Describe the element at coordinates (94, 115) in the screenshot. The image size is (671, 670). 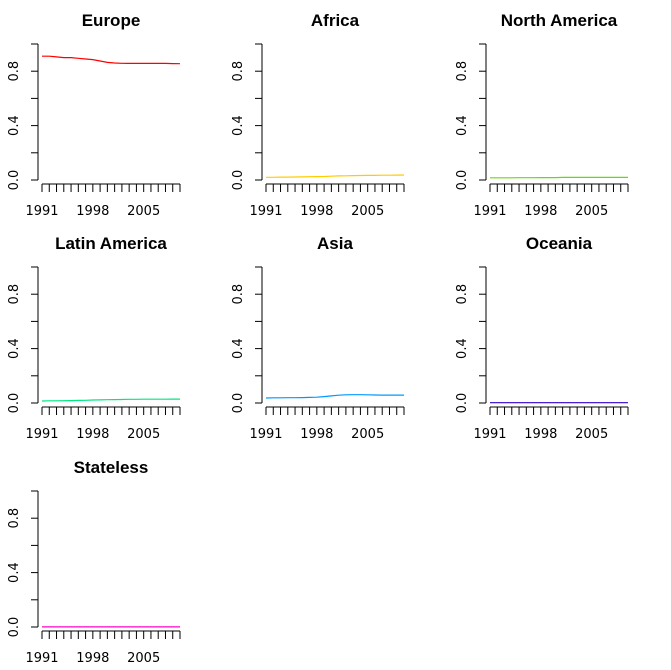
I see `panel-europe: Europe 0.0 0.4 0.8 1991 1998 2005` at that location.